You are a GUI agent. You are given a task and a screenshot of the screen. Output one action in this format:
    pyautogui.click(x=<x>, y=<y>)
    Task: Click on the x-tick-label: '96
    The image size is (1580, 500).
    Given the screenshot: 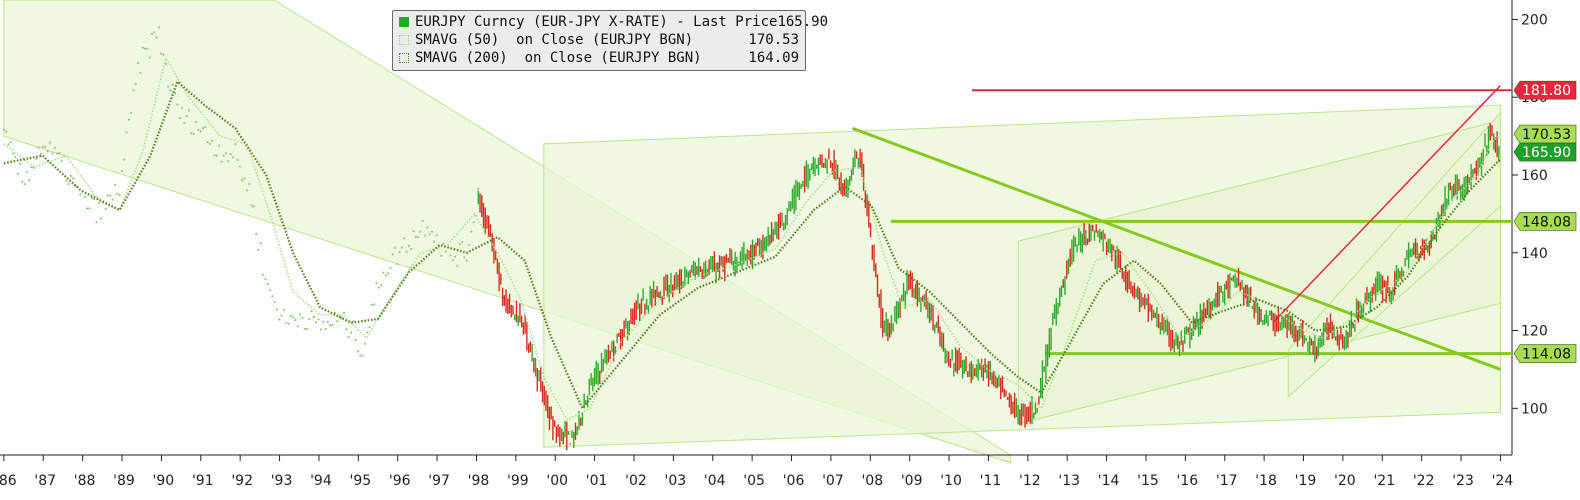 What is the action you would take?
    pyautogui.click(x=400, y=481)
    